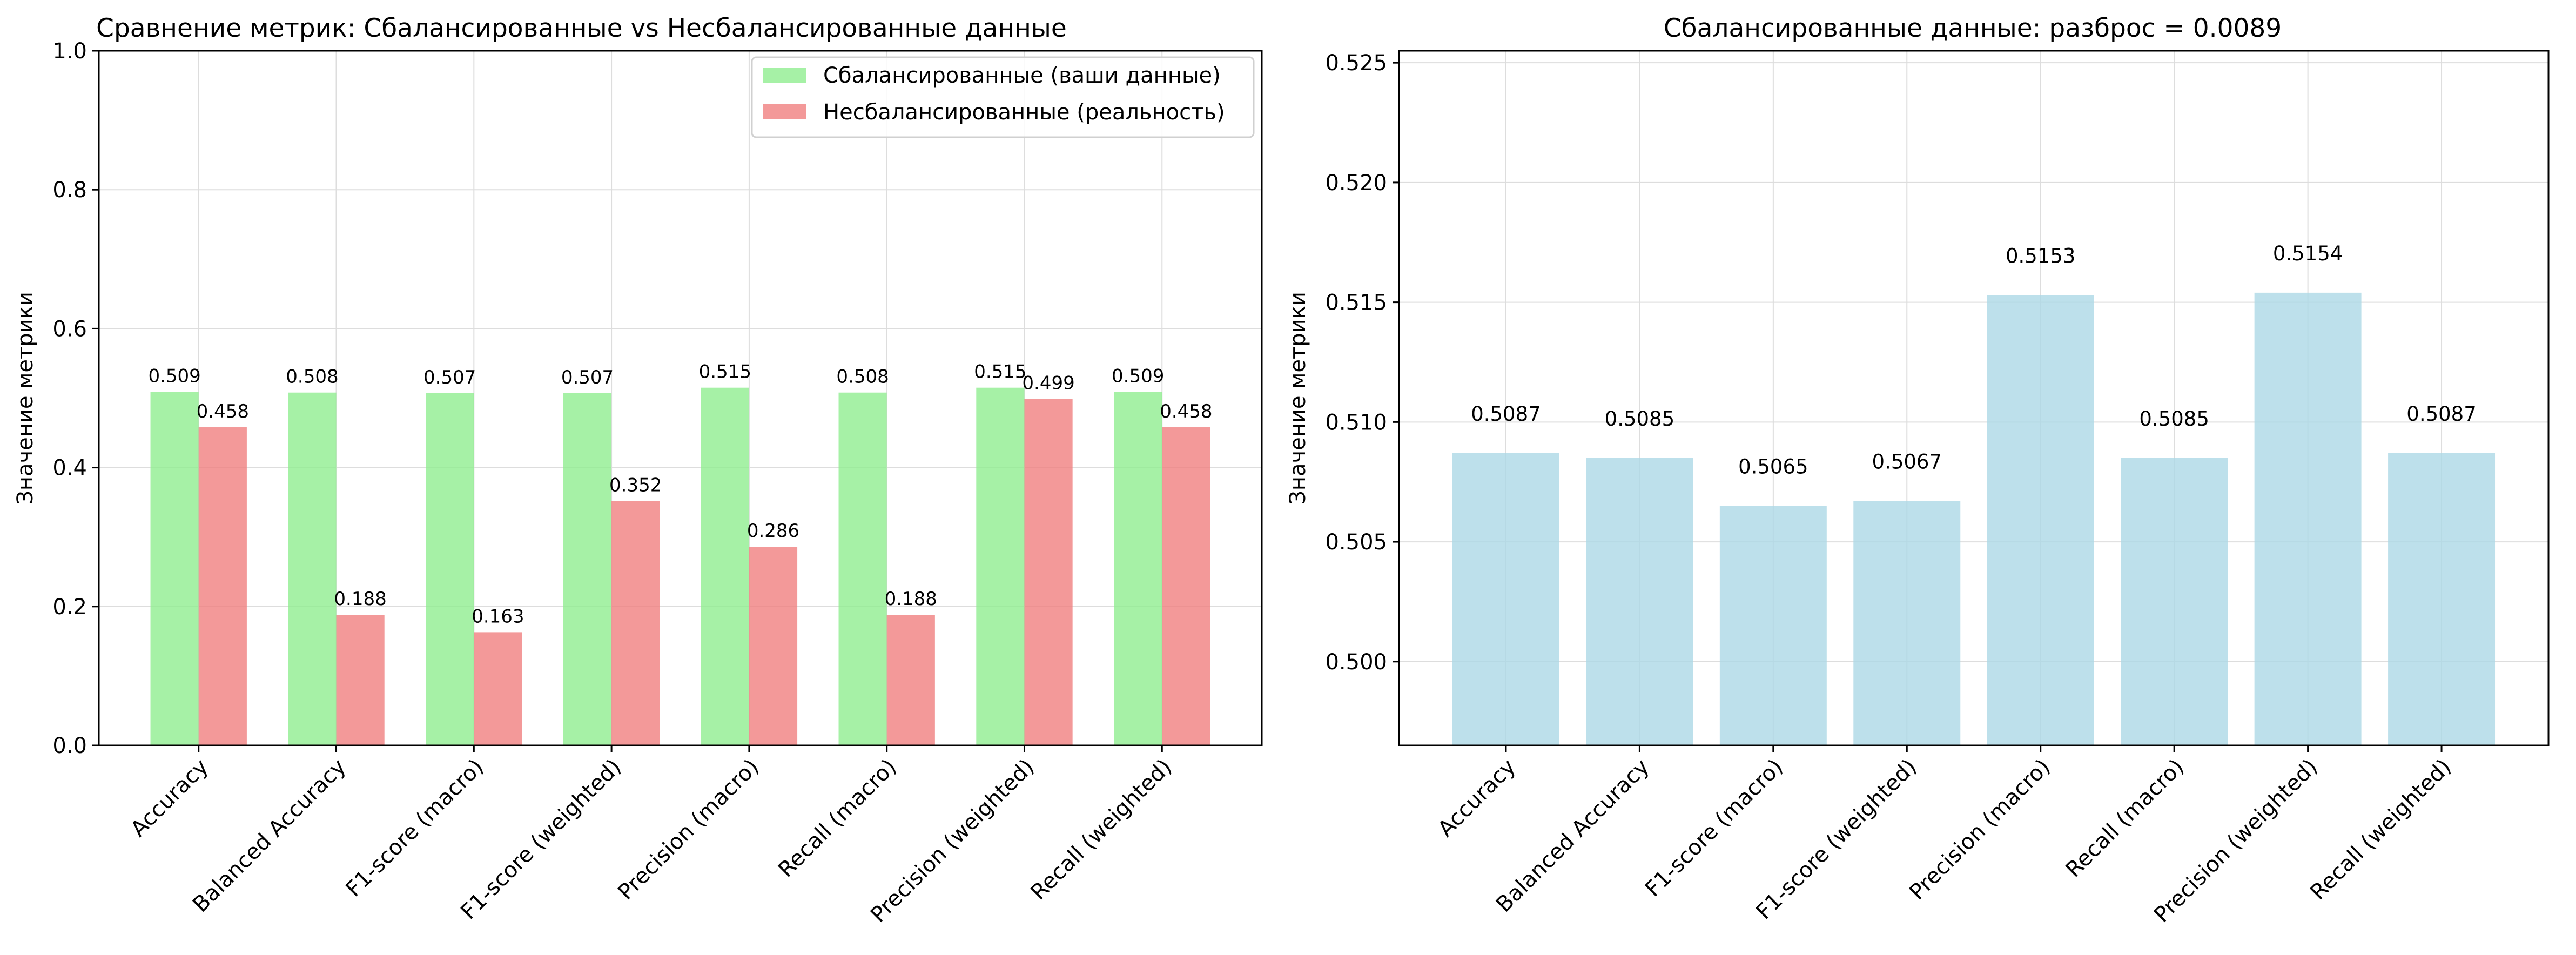 The width and height of the screenshot is (2576, 955). Describe the element at coordinates (1356, 662) in the screenshot. I see `y-tick-label: 0.500` at that location.